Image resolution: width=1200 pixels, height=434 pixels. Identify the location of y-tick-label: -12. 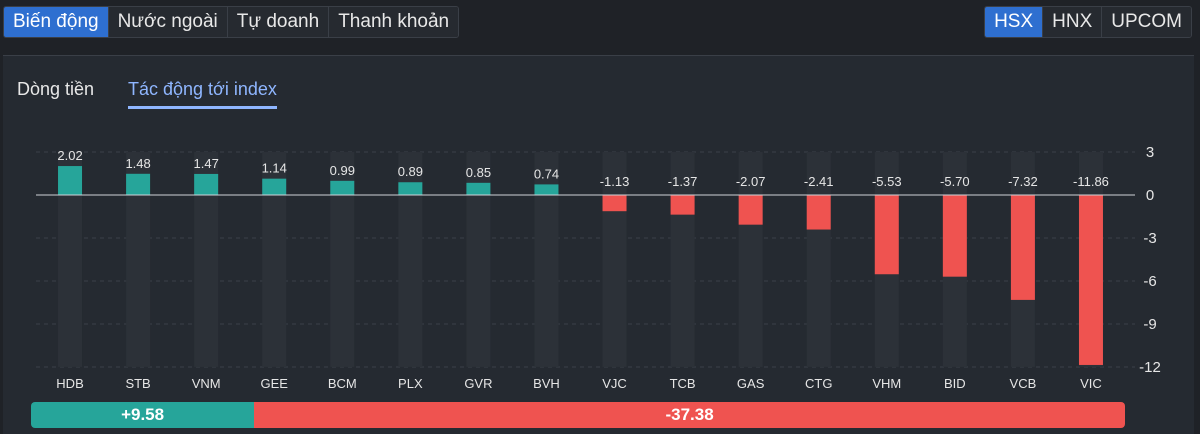
(1150, 367).